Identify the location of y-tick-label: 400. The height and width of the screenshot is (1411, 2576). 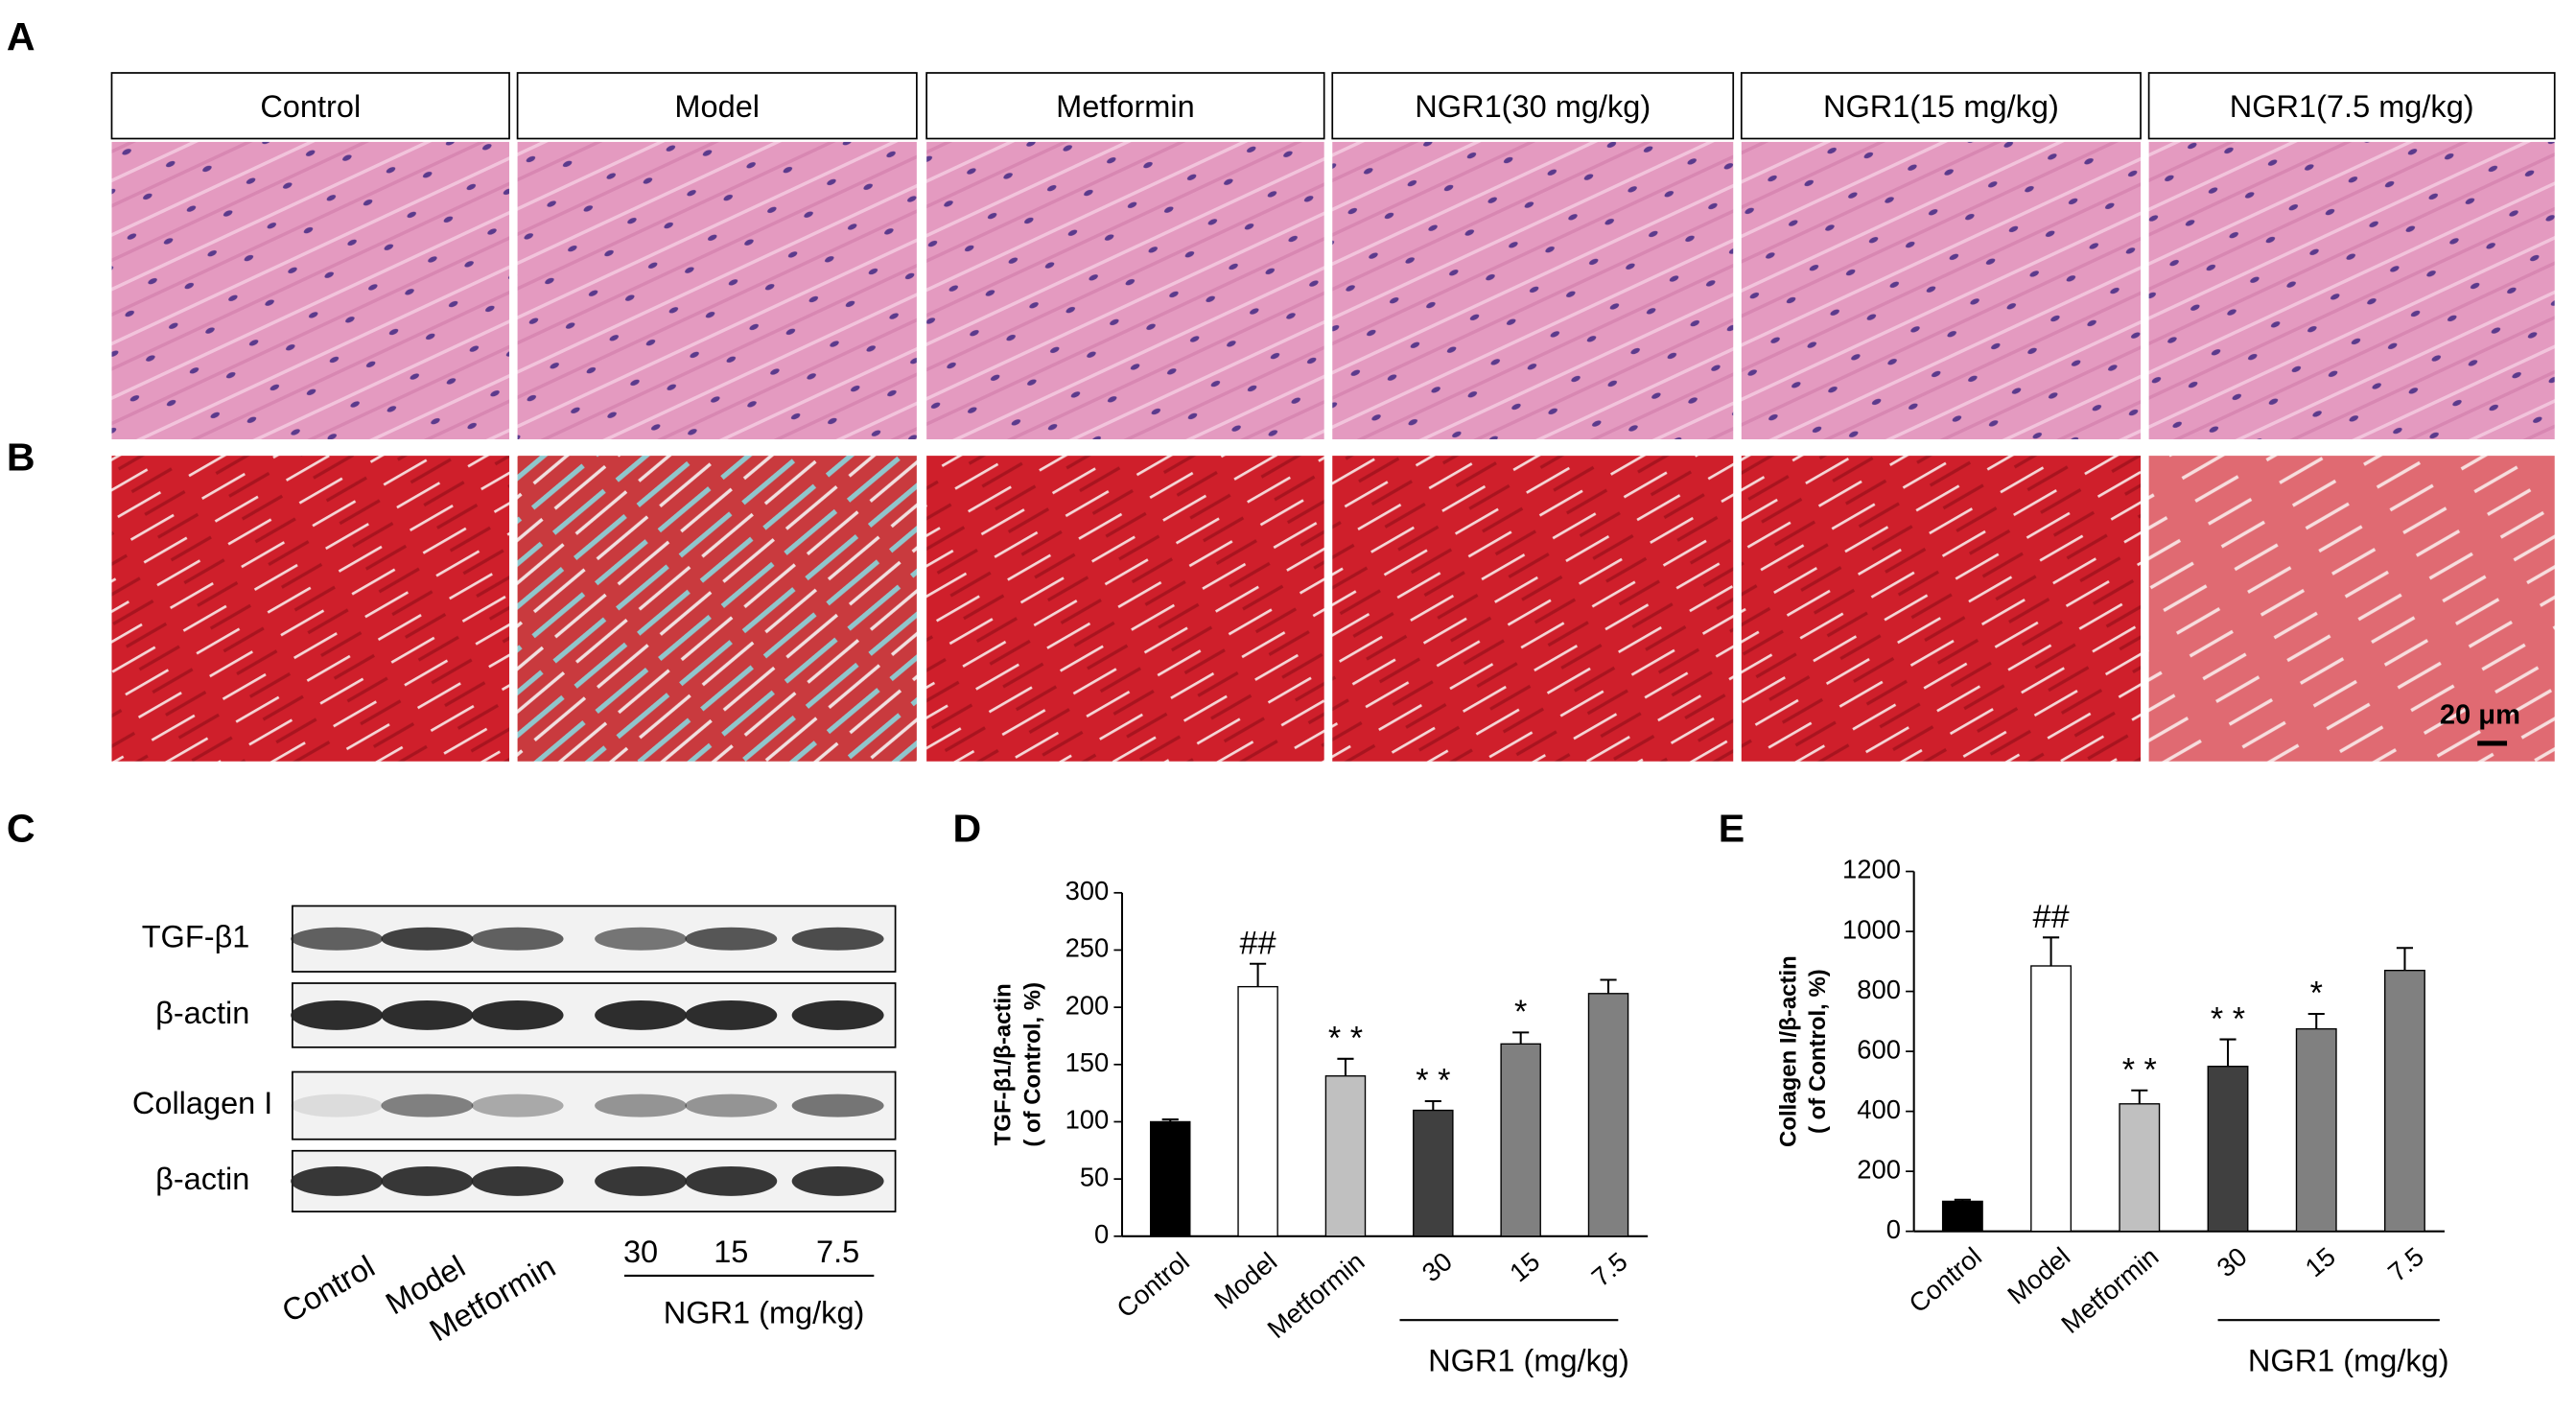
(1879, 1109).